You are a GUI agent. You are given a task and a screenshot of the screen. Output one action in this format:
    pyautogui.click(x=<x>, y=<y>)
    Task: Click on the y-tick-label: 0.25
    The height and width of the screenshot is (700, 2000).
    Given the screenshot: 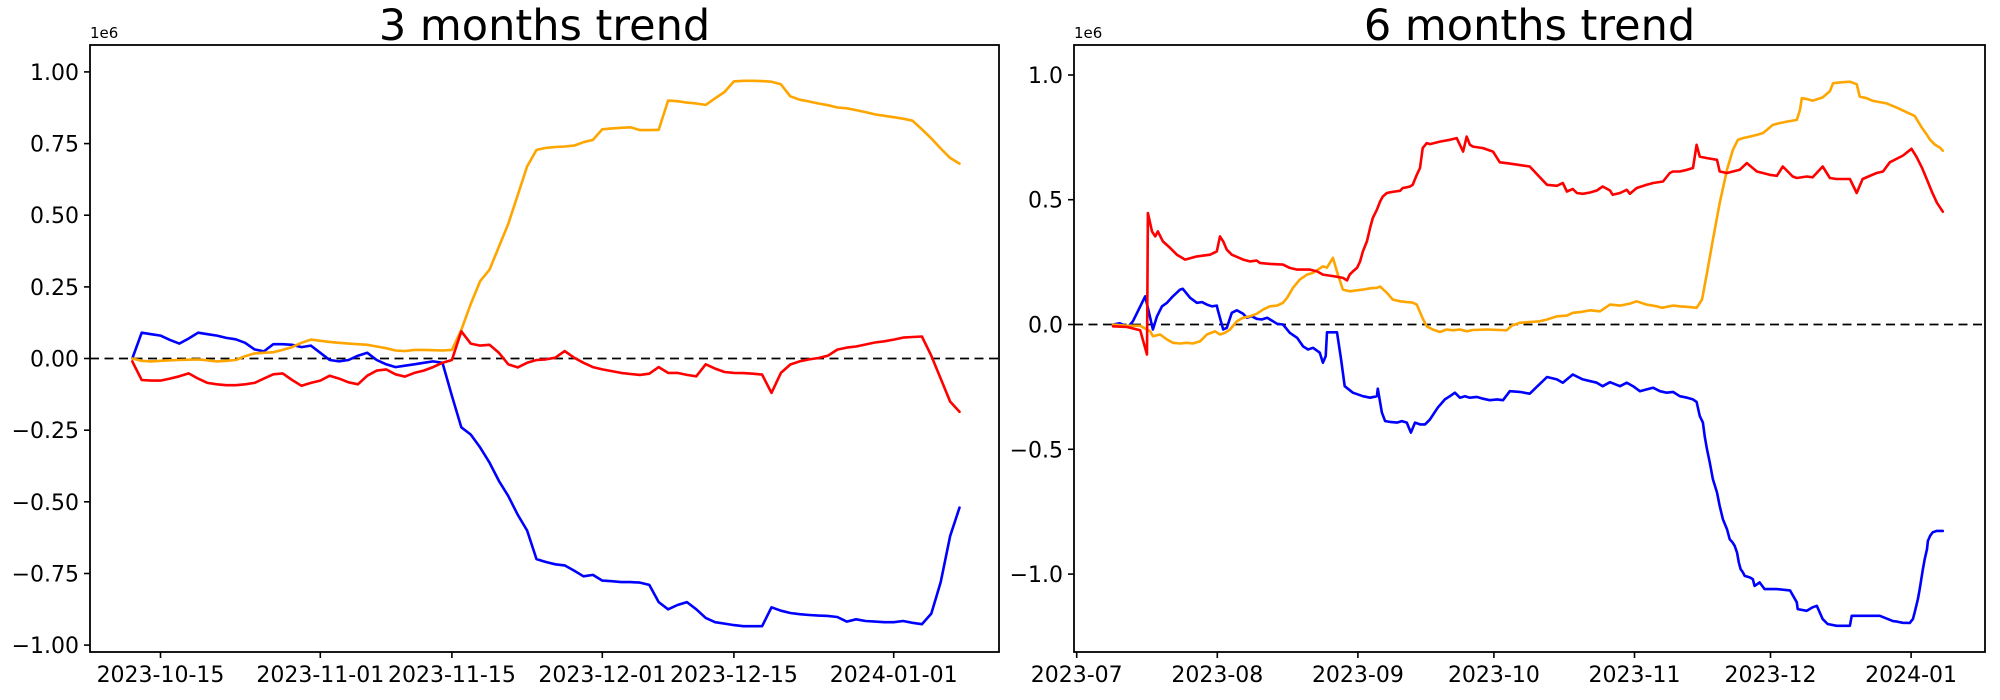 What is the action you would take?
    pyautogui.click(x=54, y=288)
    